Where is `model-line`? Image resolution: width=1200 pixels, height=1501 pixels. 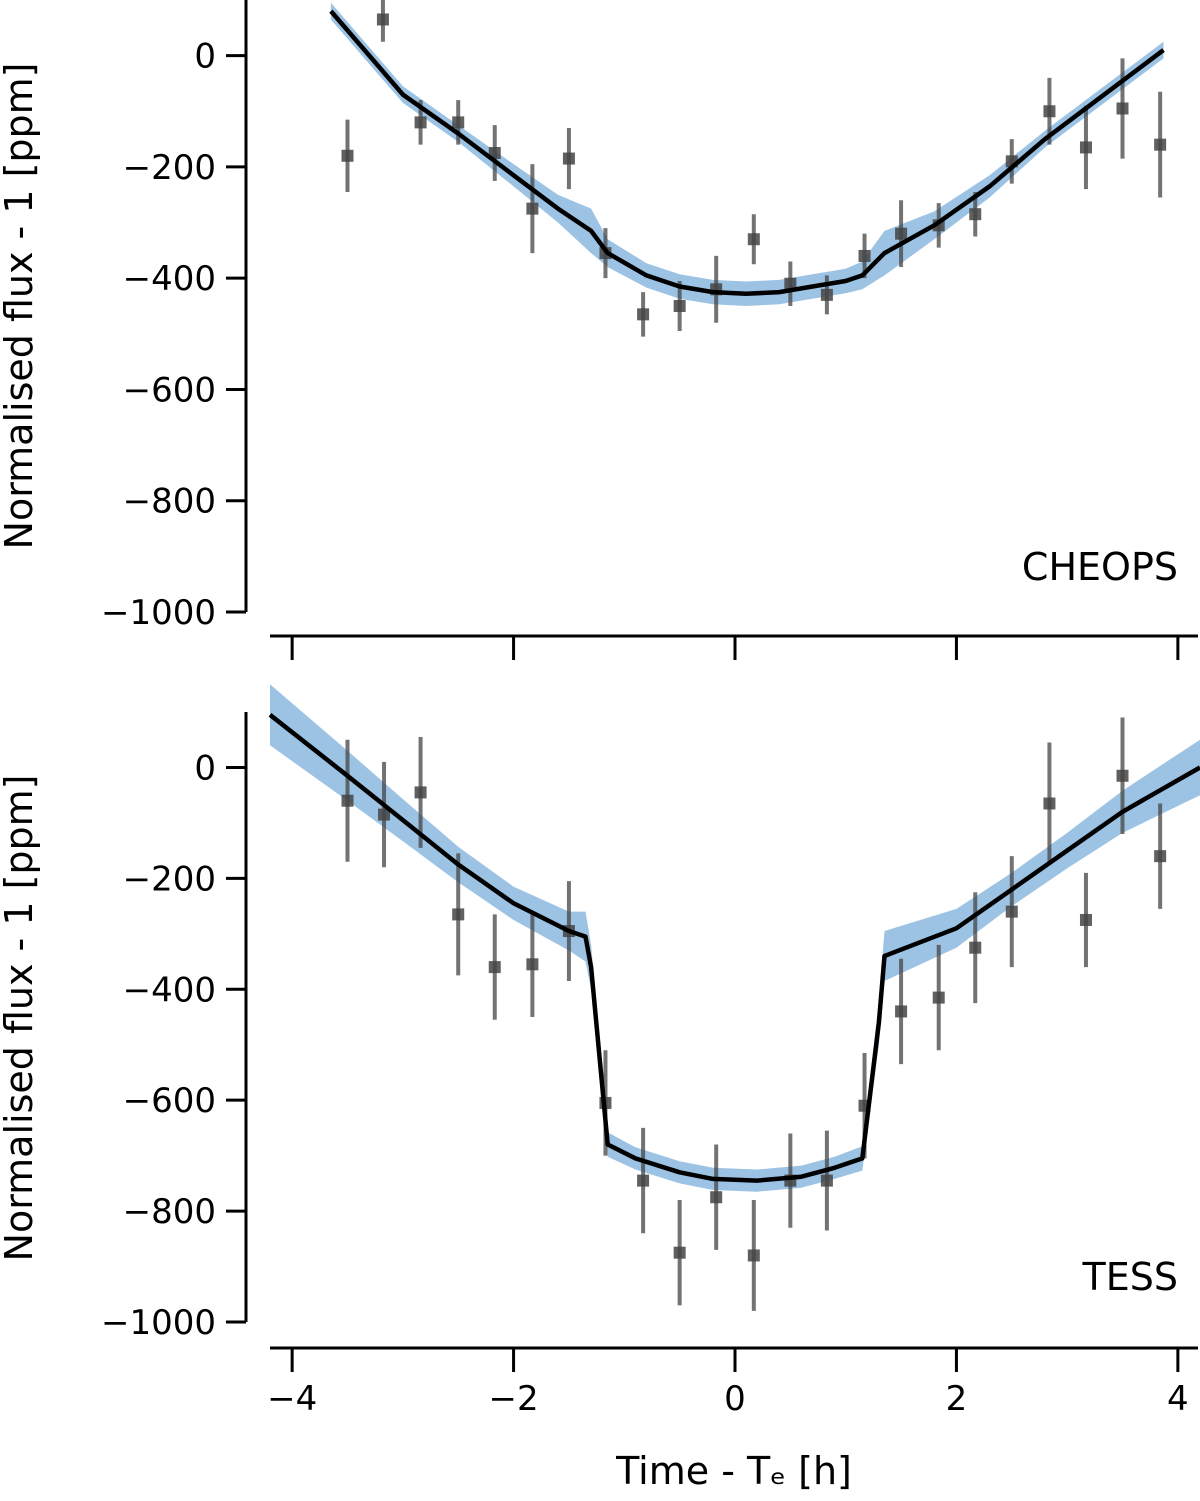 model-line is located at coordinates (747, 153).